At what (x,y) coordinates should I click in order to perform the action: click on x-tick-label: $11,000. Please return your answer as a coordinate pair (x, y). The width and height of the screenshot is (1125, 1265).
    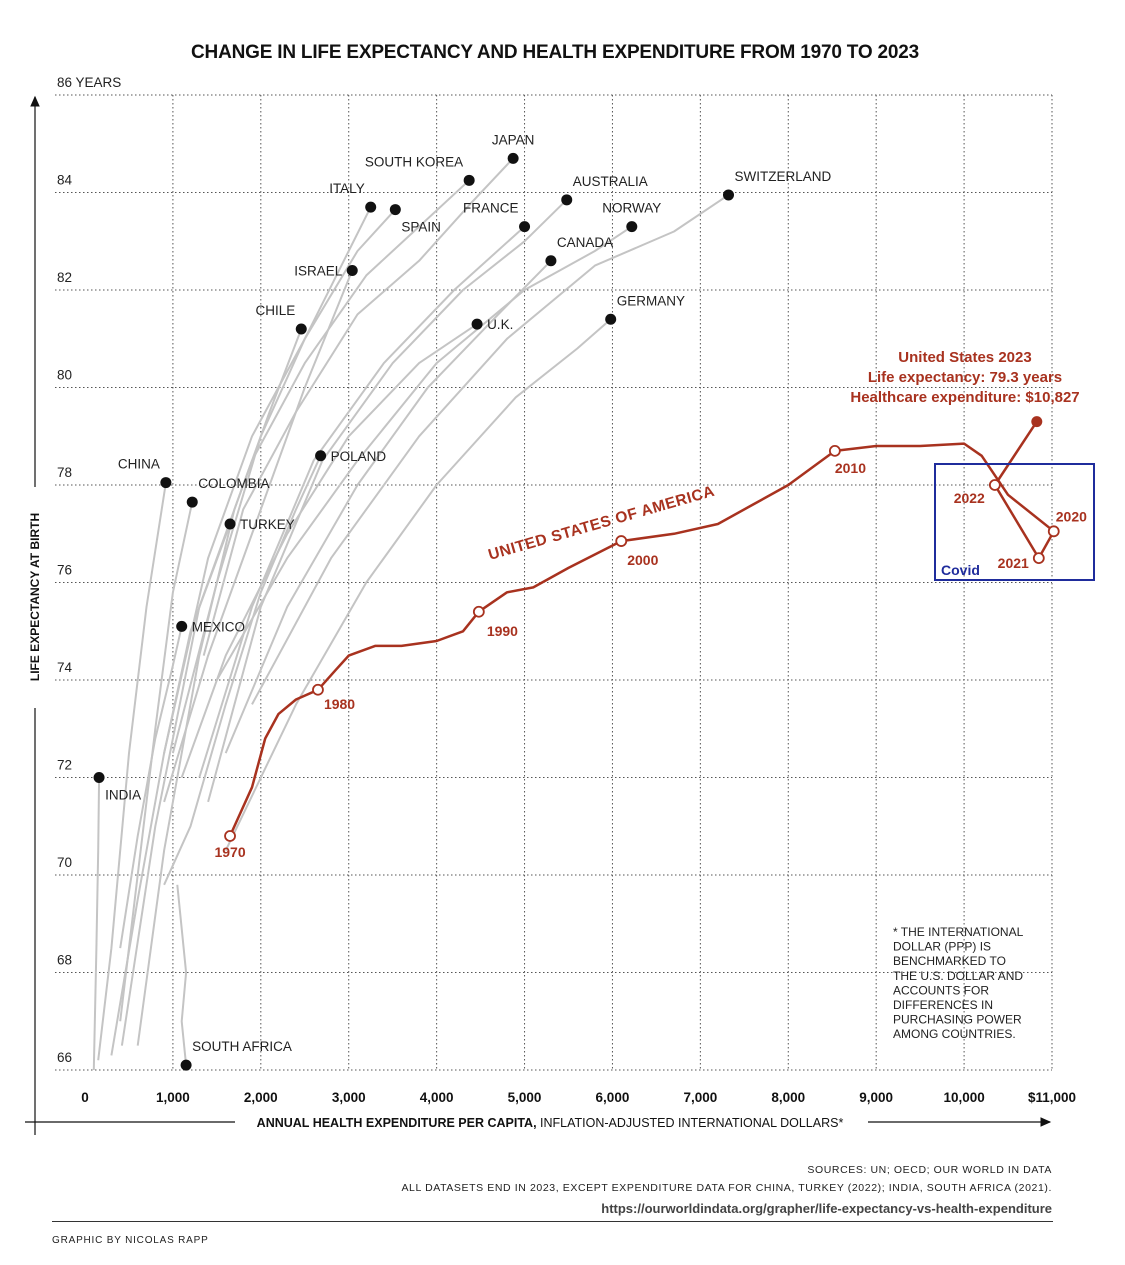
    Looking at the image, I should click on (1052, 1097).